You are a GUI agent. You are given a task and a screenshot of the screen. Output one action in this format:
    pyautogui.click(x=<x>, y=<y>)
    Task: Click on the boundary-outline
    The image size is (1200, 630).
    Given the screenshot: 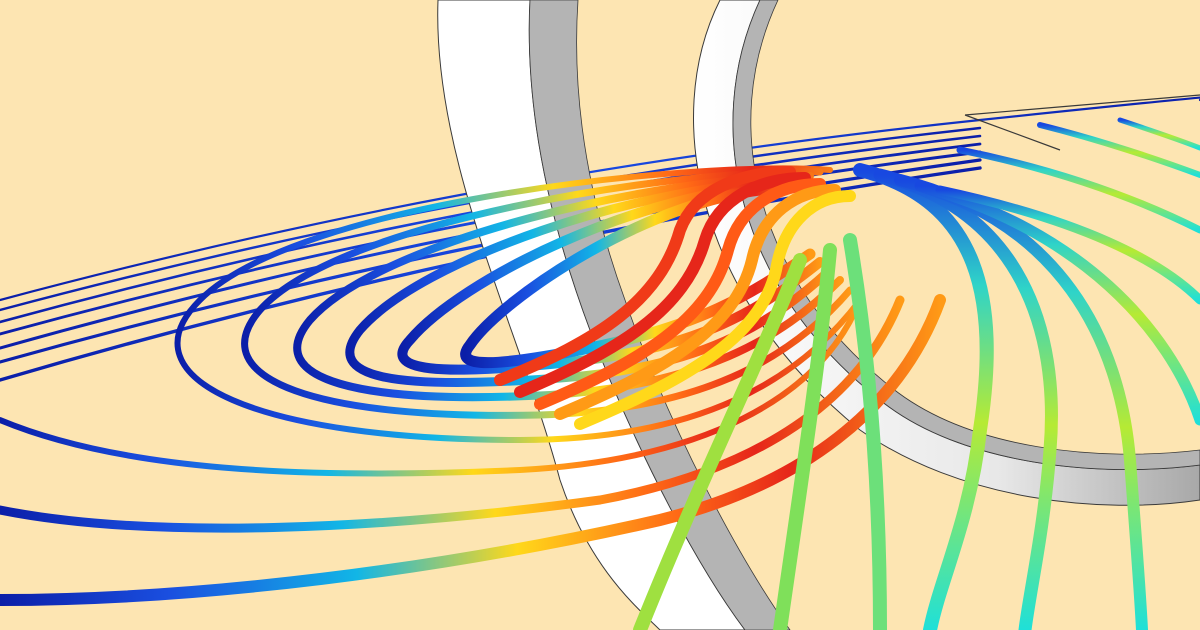 What is the action you would take?
    pyautogui.click(x=1082, y=122)
    